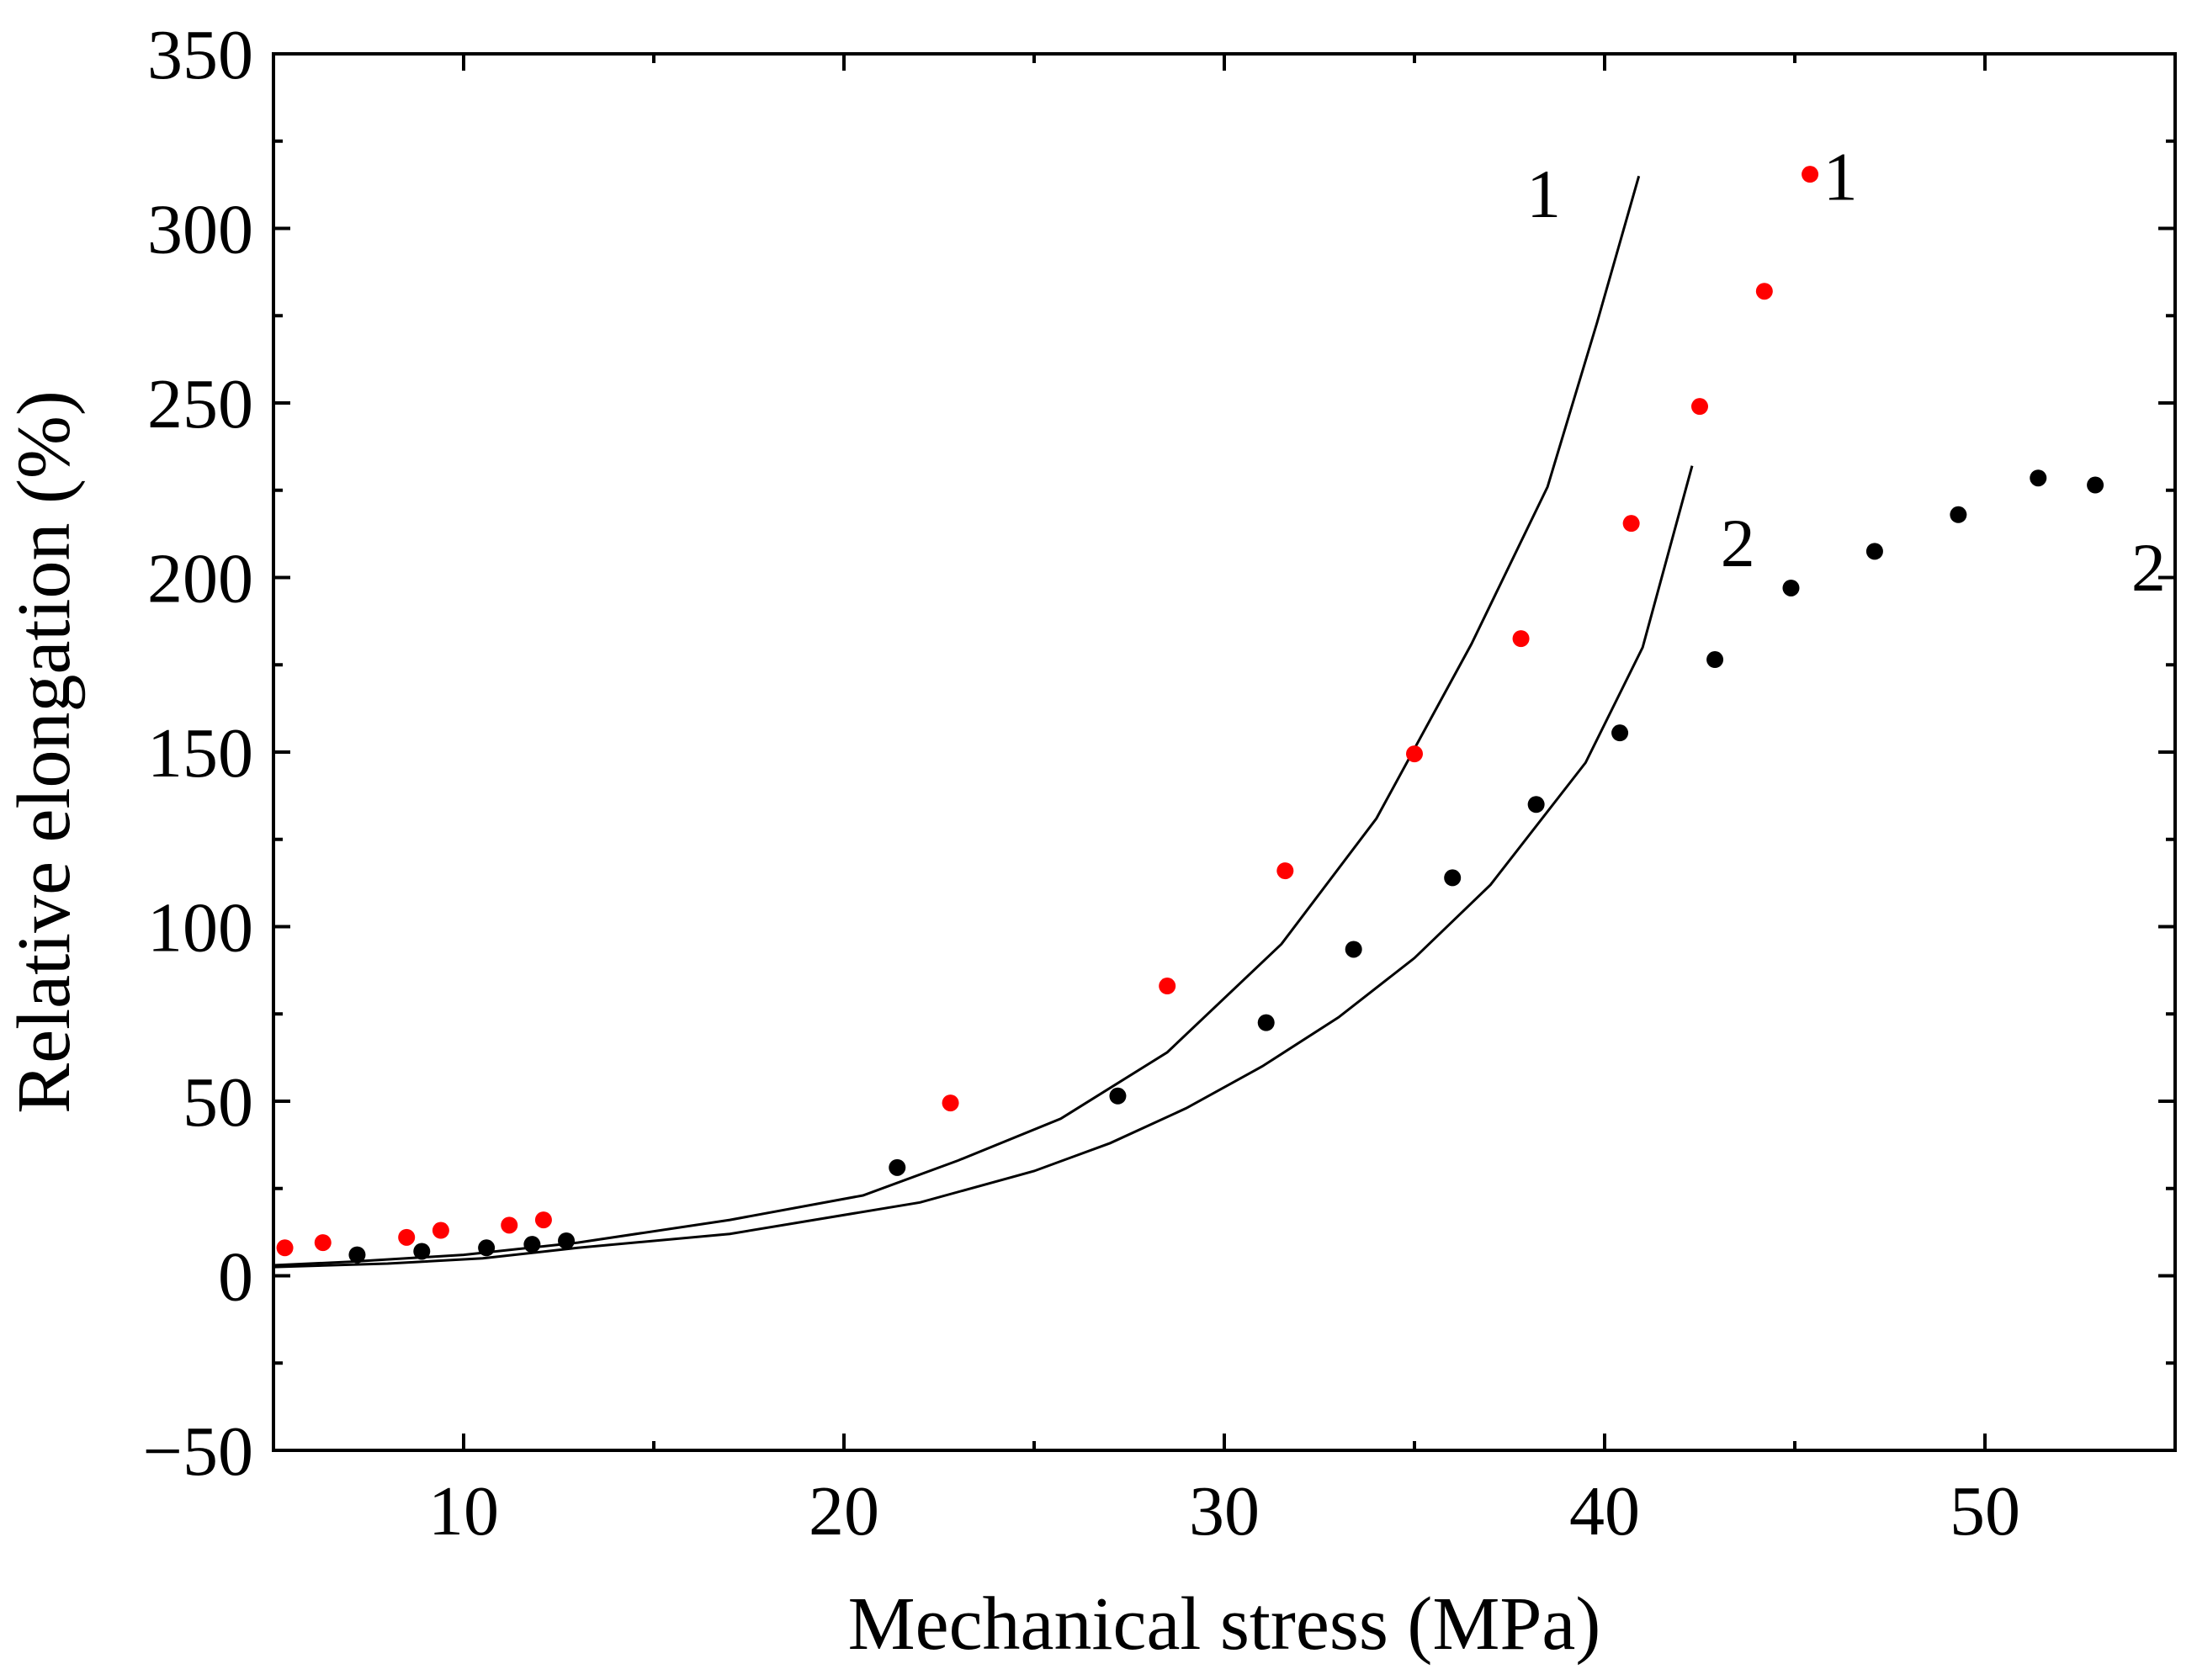  Describe the element at coordinates (1224, 1624) in the screenshot. I see `x-axis-title: Mechanical stress (MPa)` at that location.